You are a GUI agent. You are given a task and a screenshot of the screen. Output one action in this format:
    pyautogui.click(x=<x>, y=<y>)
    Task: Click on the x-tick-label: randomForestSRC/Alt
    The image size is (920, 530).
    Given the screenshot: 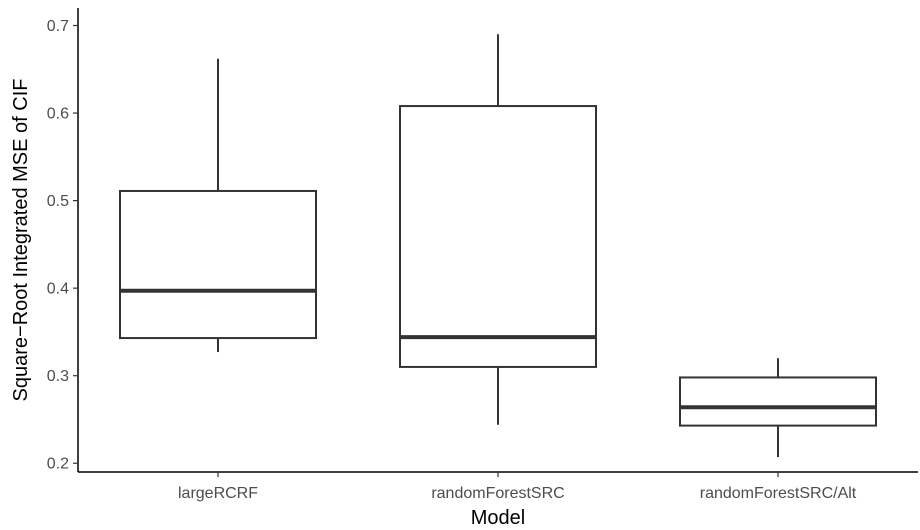 What is the action you would take?
    pyautogui.click(x=778, y=493)
    